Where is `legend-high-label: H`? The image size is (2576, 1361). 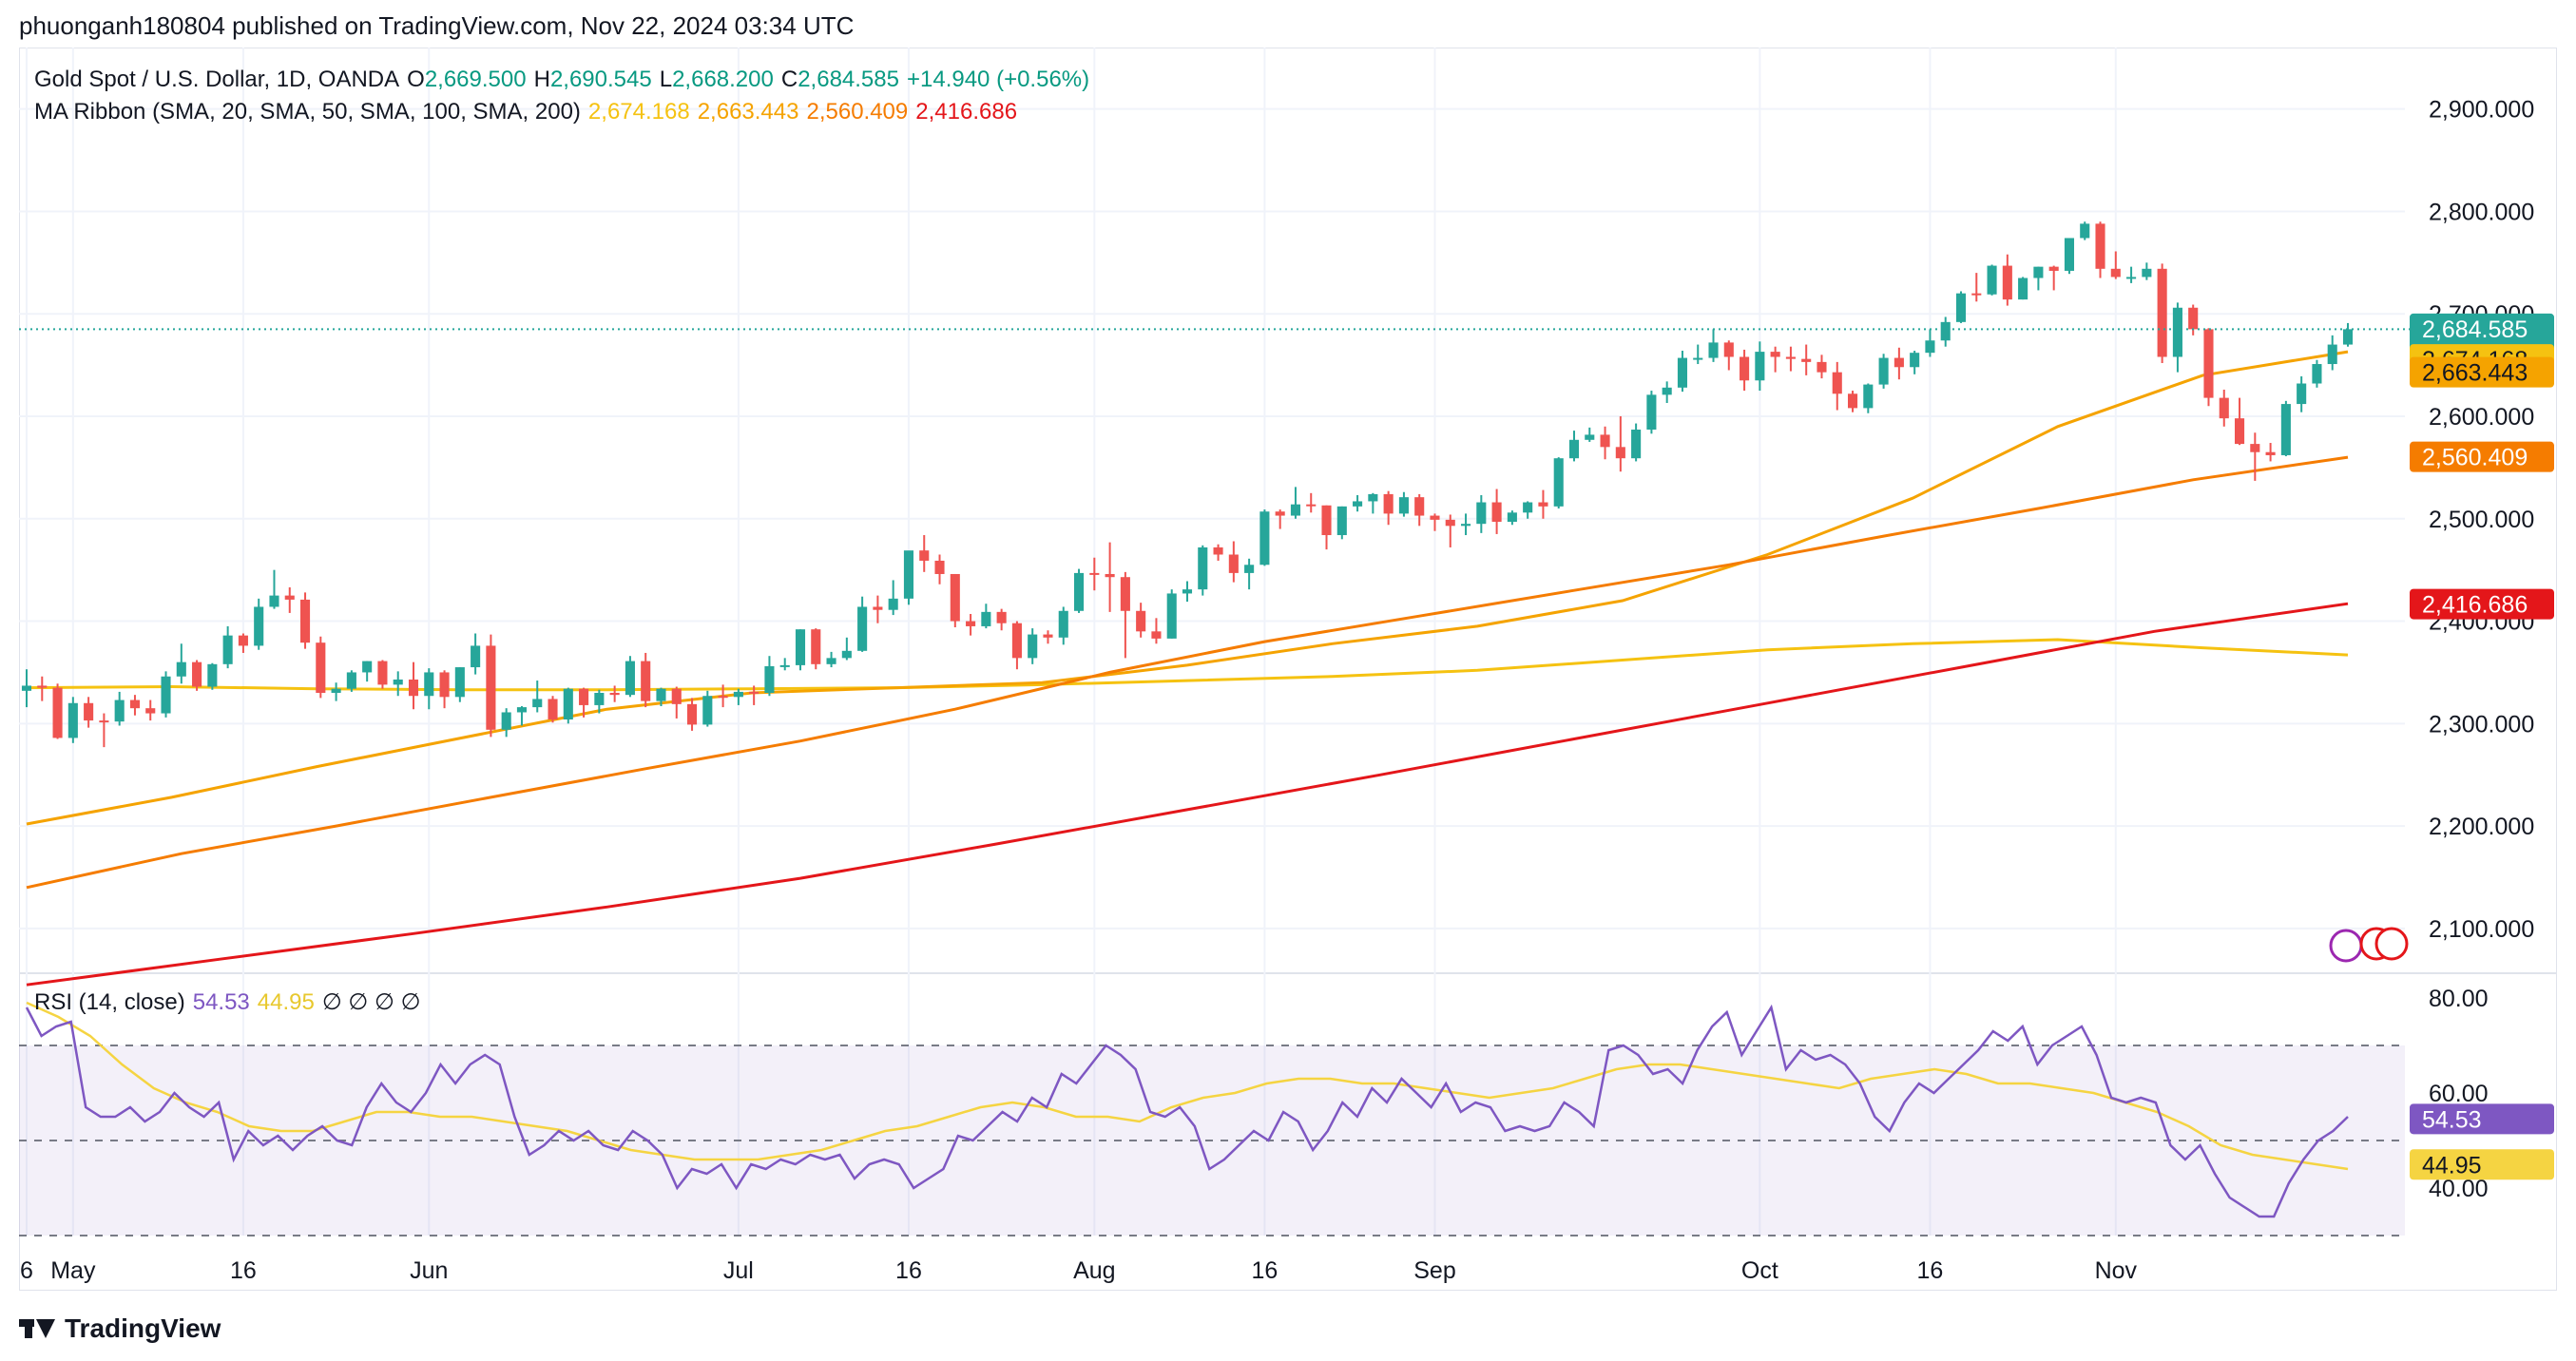 legend-high-label: H is located at coordinates (541, 79).